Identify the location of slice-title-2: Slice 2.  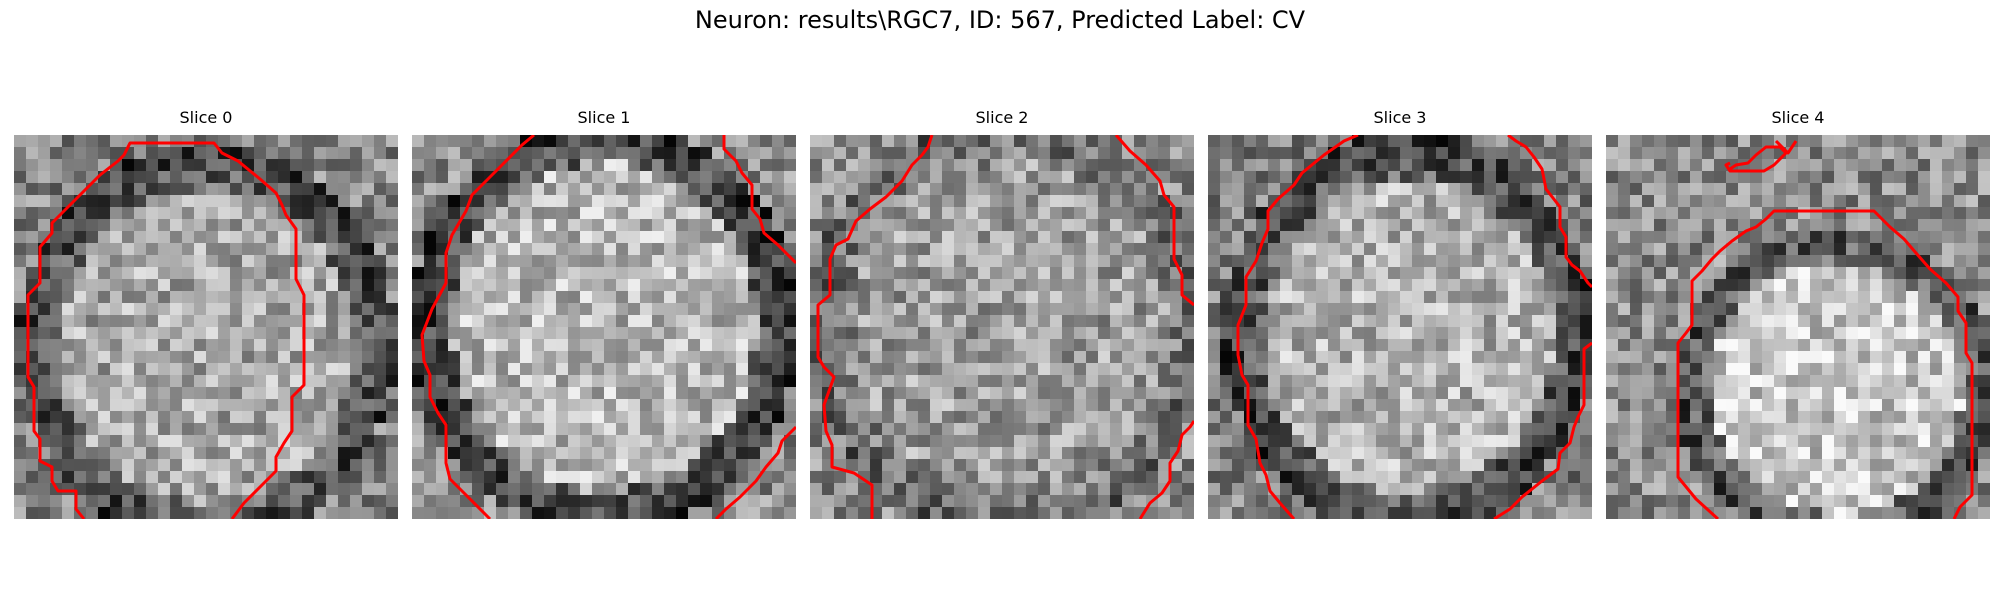
(1002, 117).